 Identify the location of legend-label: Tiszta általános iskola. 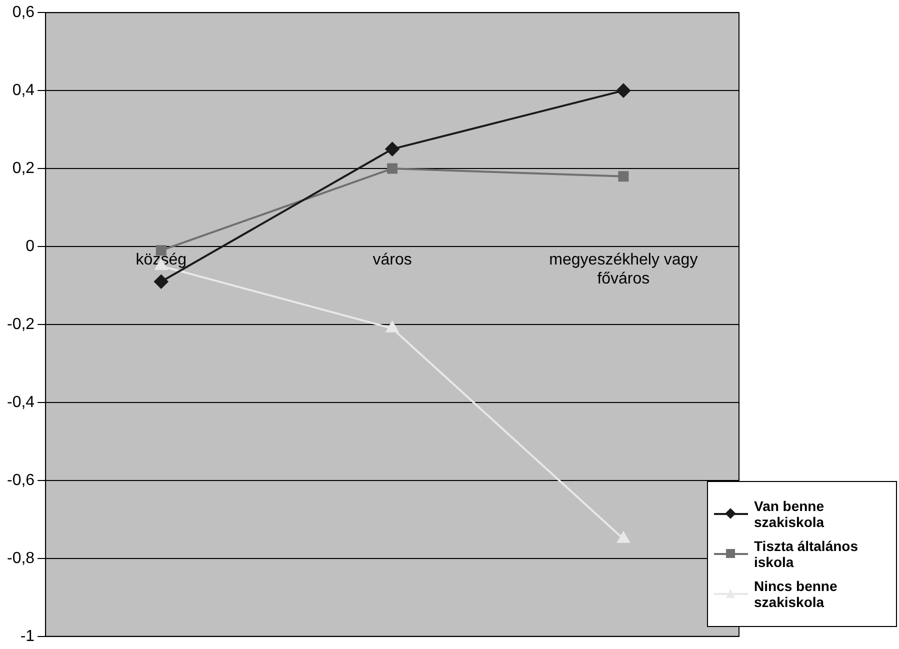
(807, 554).